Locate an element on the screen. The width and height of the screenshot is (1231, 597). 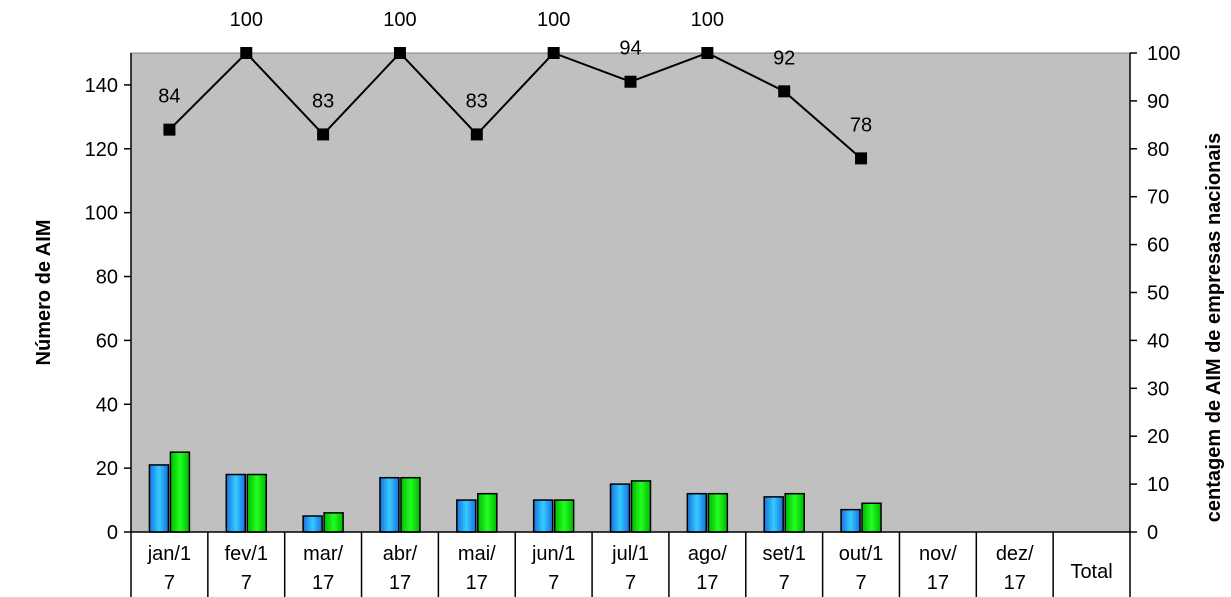
y-tick-label: 80 is located at coordinates (107, 278).